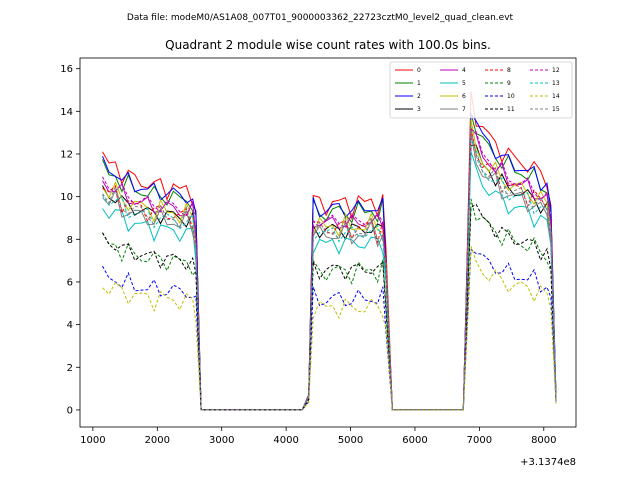  What do you see at coordinates (318, 436) in the screenshot?
I see `x-axis: 1000 2000 3000 4000 5000 6000 7000 8000` at bounding box center [318, 436].